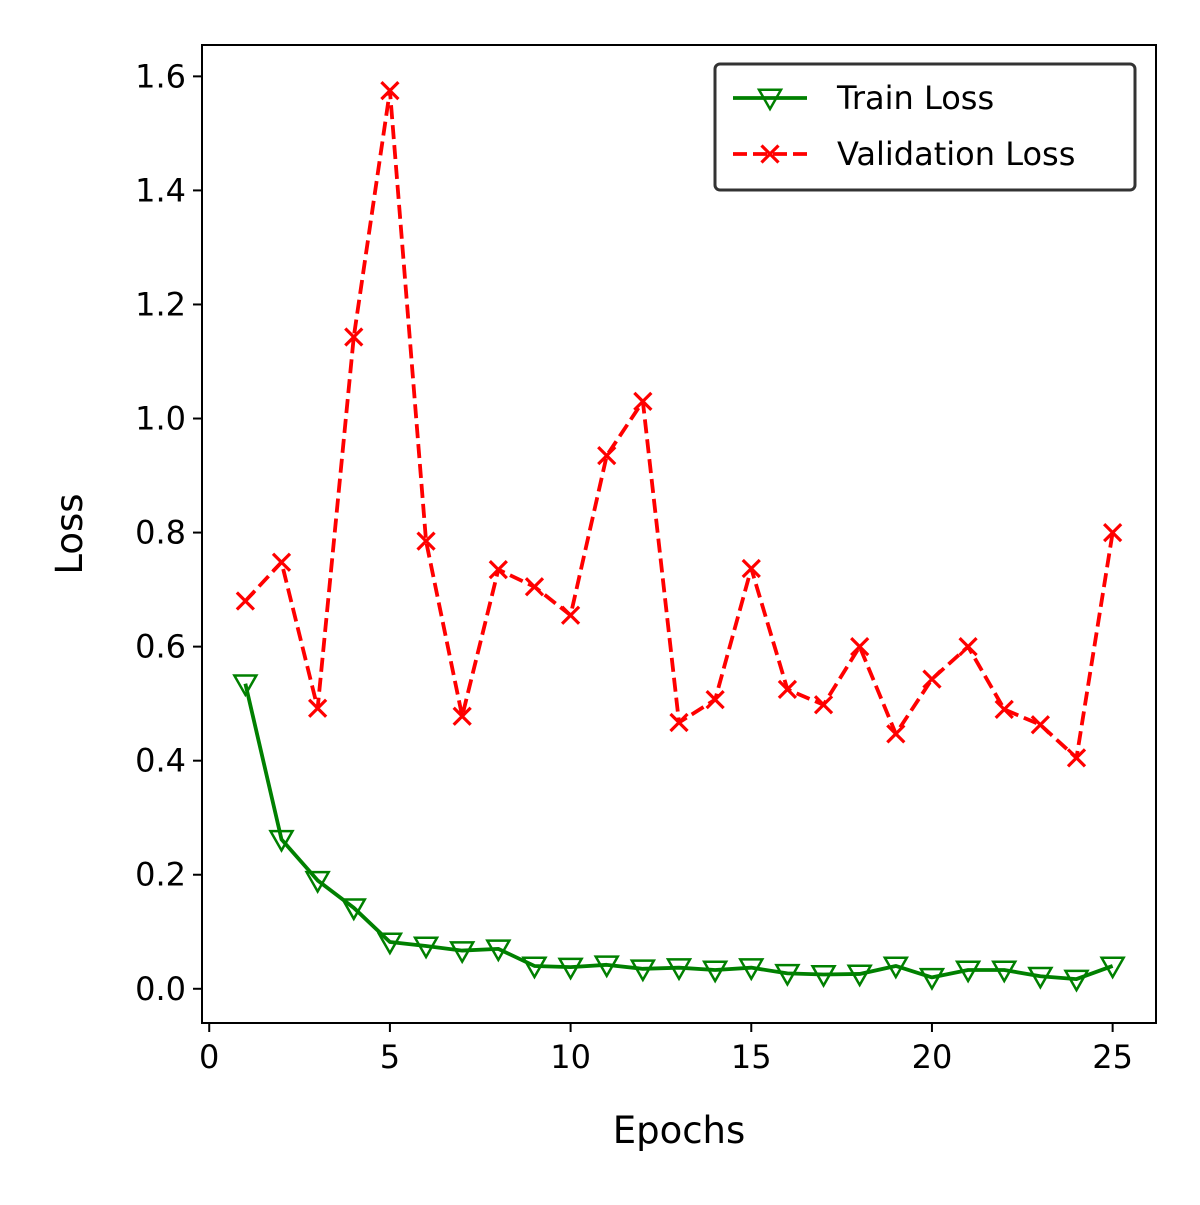 This screenshot has width=1200, height=1205. What do you see at coordinates (209, 1057) in the screenshot?
I see `x-tick-label: 0` at bounding box center [209, 1057].